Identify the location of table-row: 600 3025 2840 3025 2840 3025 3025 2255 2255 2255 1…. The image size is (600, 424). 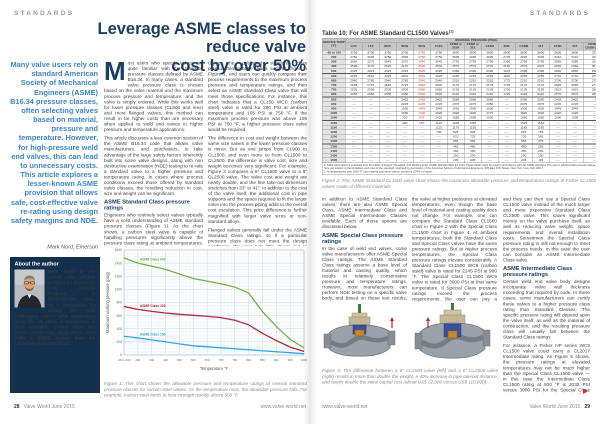
(459, 76).